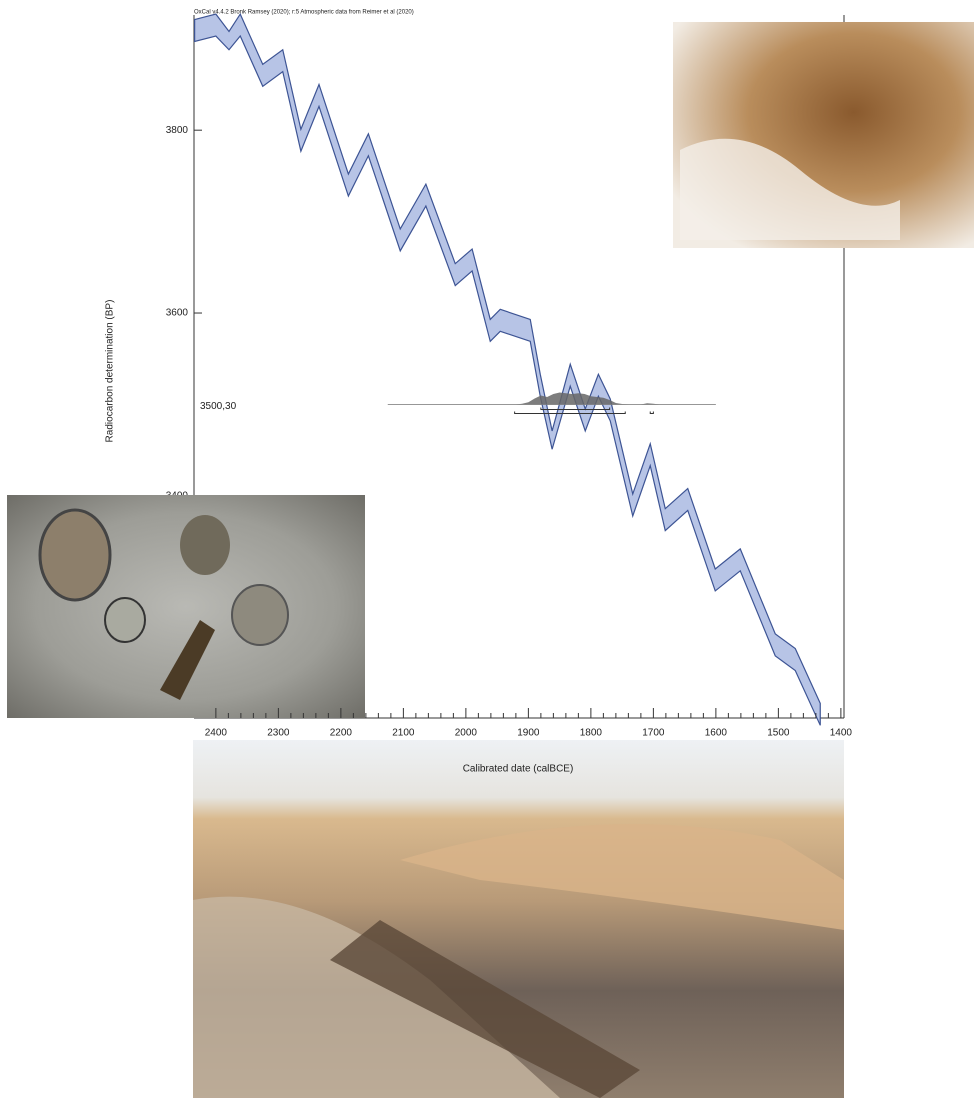 The height and width of the screenshot is (1098, 974). What do you see at coordinates (110, 371) in the screenshot?
I see `y-axis-label: Radiocarbon determination (BP)` at bounding box center [110, 371].